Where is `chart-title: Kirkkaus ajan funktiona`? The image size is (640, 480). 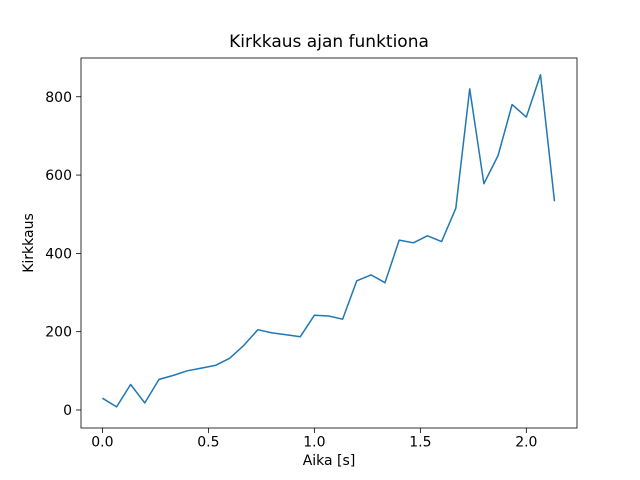
chart-title: Kirkkaus ajan funktiona is located at coordinates (329, 42).